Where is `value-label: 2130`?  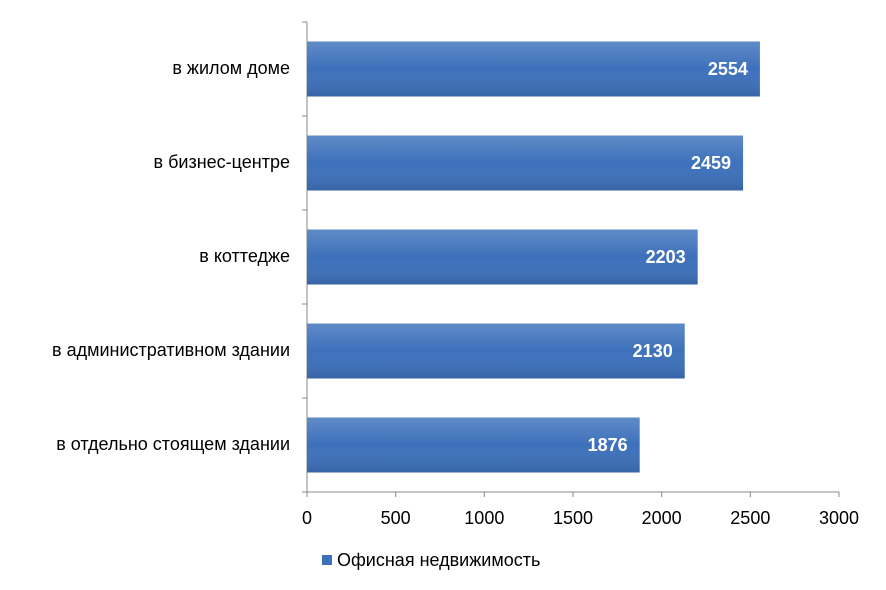 value-label: 2130 is located at coordinates (653, 351).